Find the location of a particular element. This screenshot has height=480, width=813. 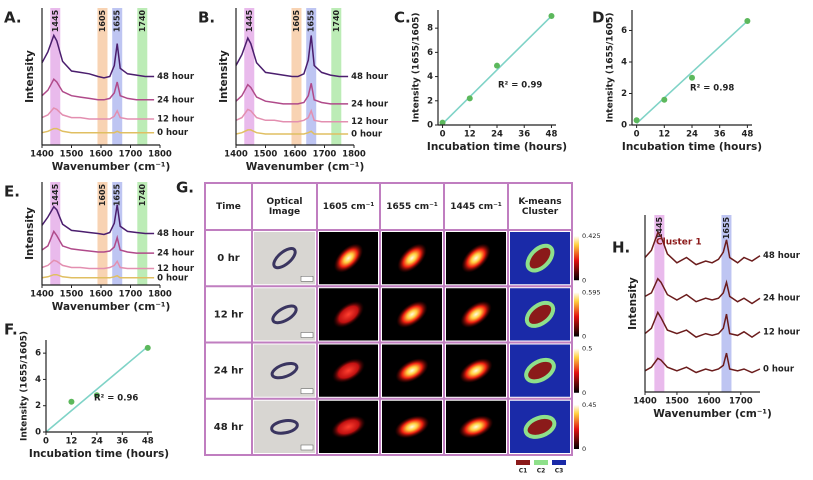

colorbar-max: 0.5 is located at coordinates (587, 349).